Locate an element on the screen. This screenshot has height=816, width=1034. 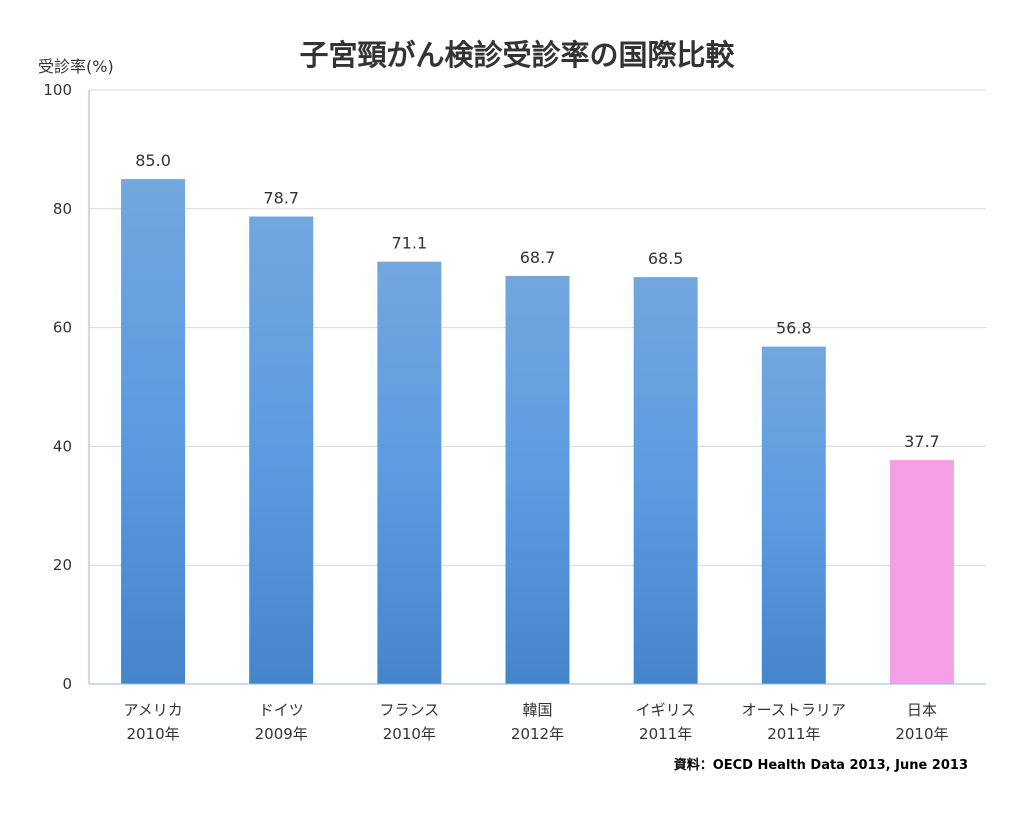
data-label: 37.7 is located at coordinates (922, 441).